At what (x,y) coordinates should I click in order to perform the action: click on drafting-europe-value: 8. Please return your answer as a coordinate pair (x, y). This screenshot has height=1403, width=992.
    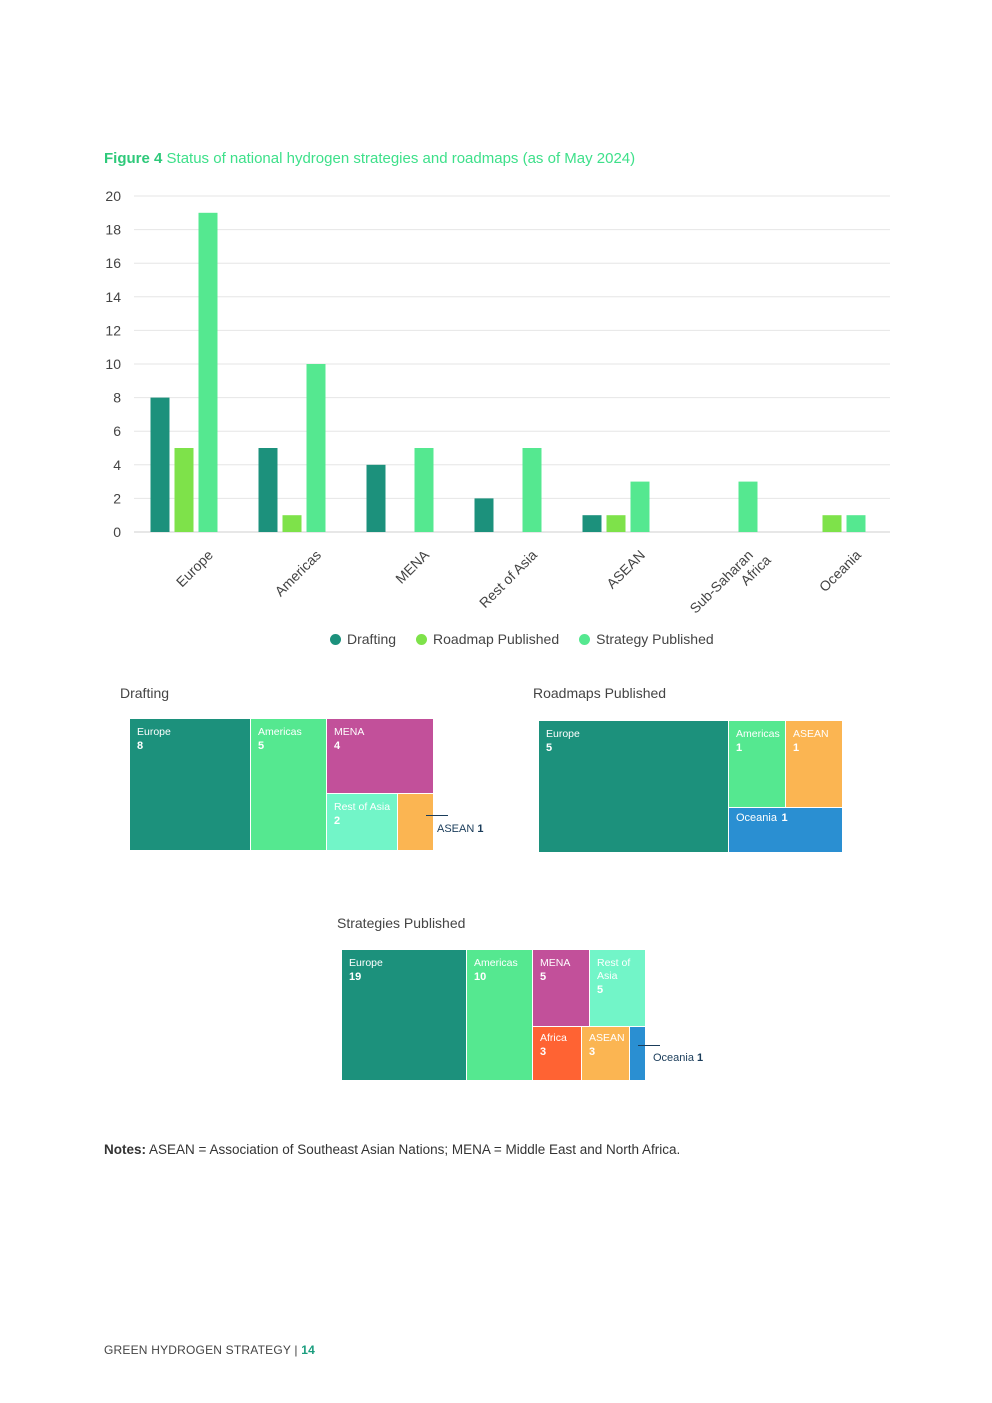
    Looking at the image, I should click on (140, 746).